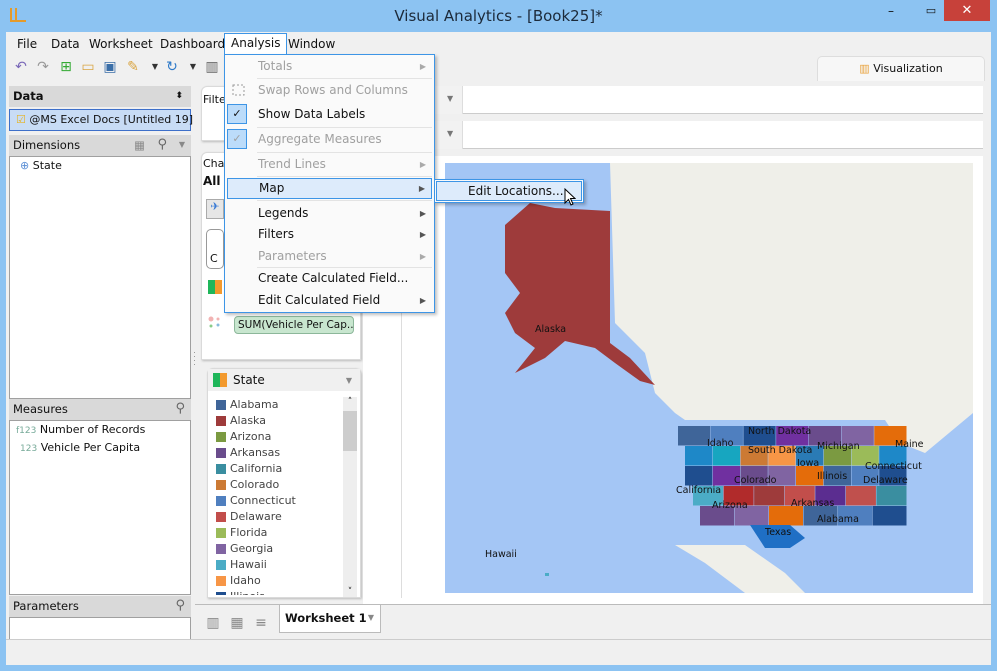 The height and width of the screenshot is (671, 997). Describe the element at coordinates (110, 67) in the screenshot. I see `save-icon: ▣` at that location.